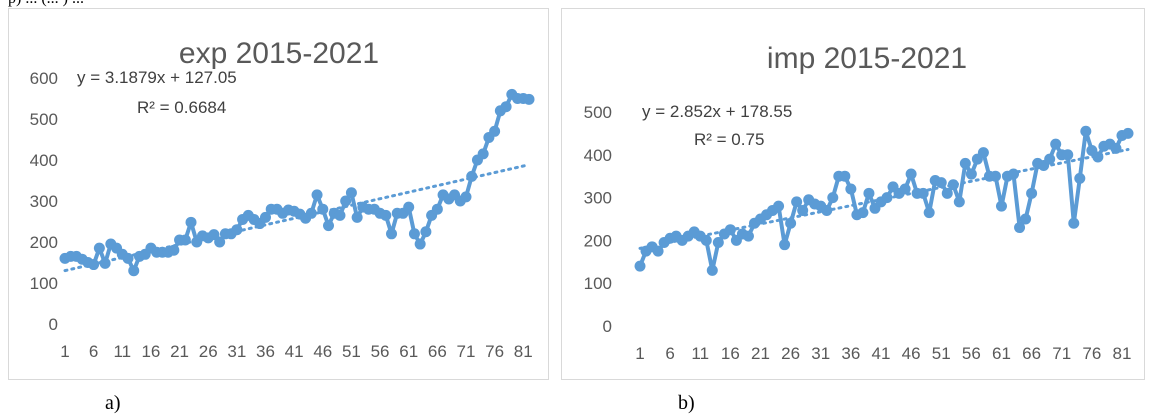 This screenshot has height=418, width=1159. What do you see at coordinates (700, 353) in the screenshot?
I see `x-tick-label: 11` at bounding box center [700, 353].